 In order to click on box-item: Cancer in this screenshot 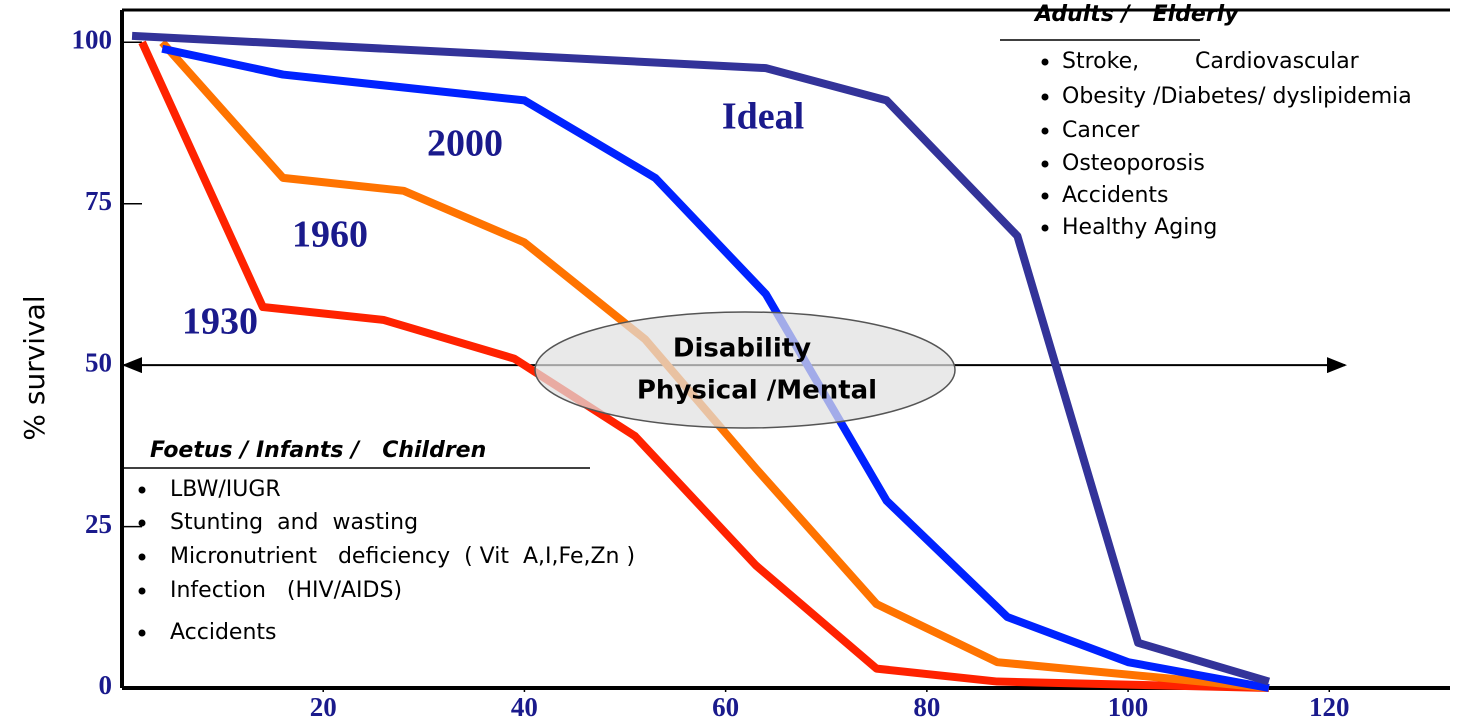, I will do `click(1101, 130)`.